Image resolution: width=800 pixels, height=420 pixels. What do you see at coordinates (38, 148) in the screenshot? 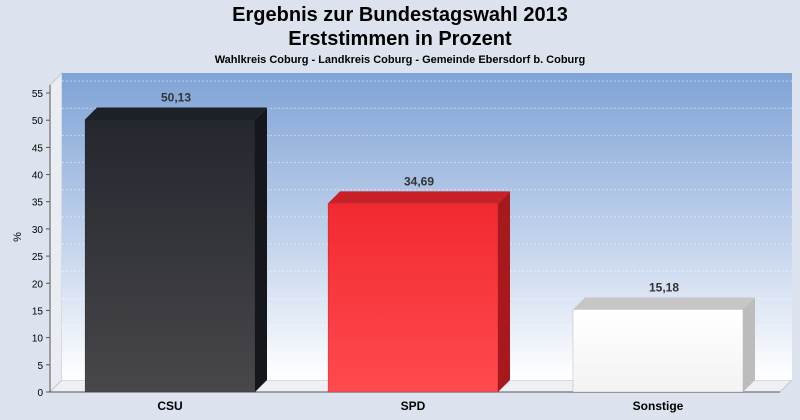
I see `y-tick-label: 45` at bounding box center [38, 148].